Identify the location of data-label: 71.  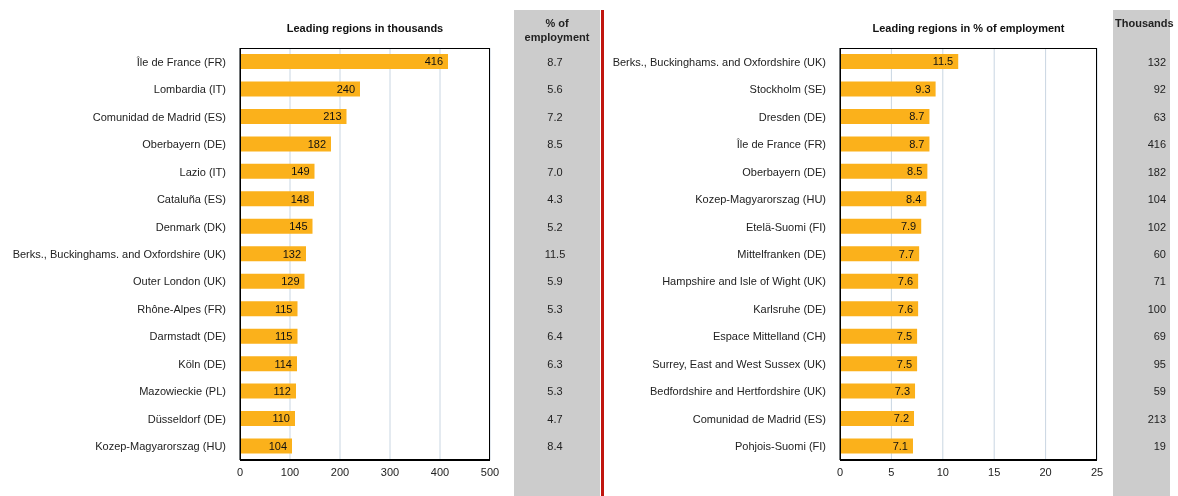
(1159, 281).